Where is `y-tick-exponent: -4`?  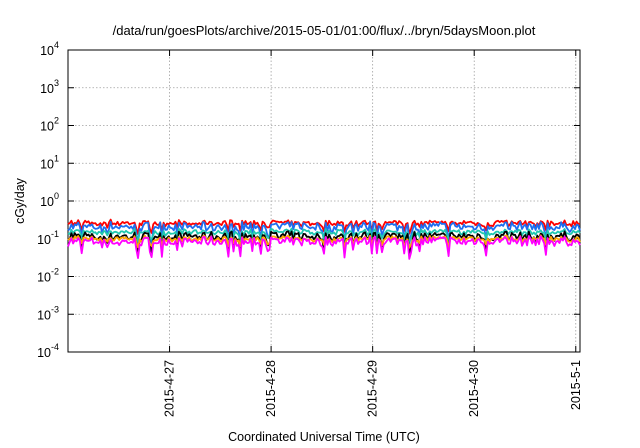
y-tick-exponent: -4 is located at coordinates (55, 347).